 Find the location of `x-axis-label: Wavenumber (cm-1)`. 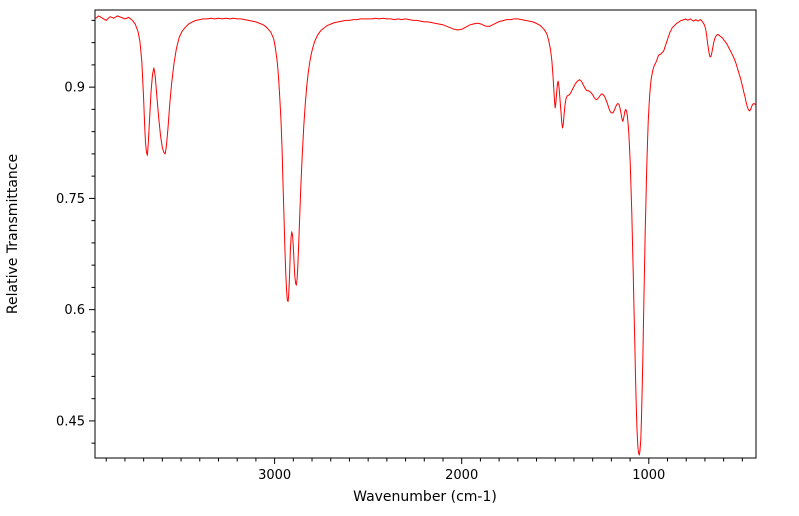

x-axis-label: Wavenumber (cm-1) is located at coordinates (425, 497).